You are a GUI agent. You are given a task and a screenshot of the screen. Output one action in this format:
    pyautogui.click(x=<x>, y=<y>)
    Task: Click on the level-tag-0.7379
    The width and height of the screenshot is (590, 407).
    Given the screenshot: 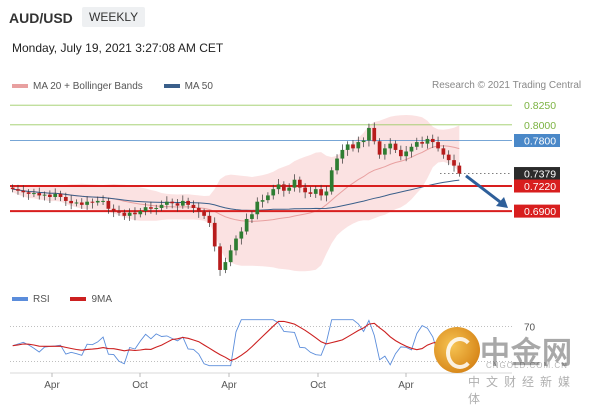 What is the action you would take?
    pyautogui.click(x=537, y=174)
    